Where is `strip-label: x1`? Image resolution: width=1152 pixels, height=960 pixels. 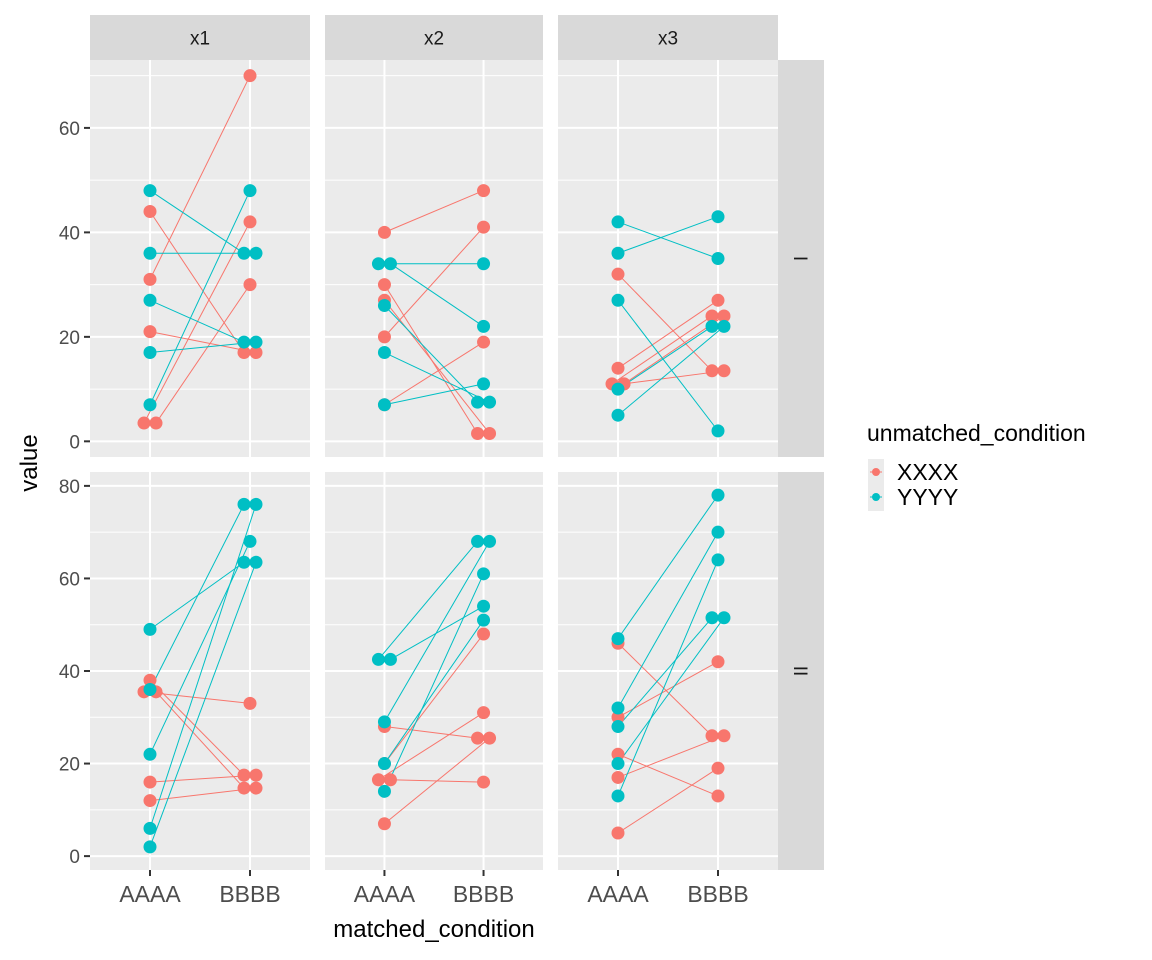
strip-label: x1 is located at coordinates (200, 39).